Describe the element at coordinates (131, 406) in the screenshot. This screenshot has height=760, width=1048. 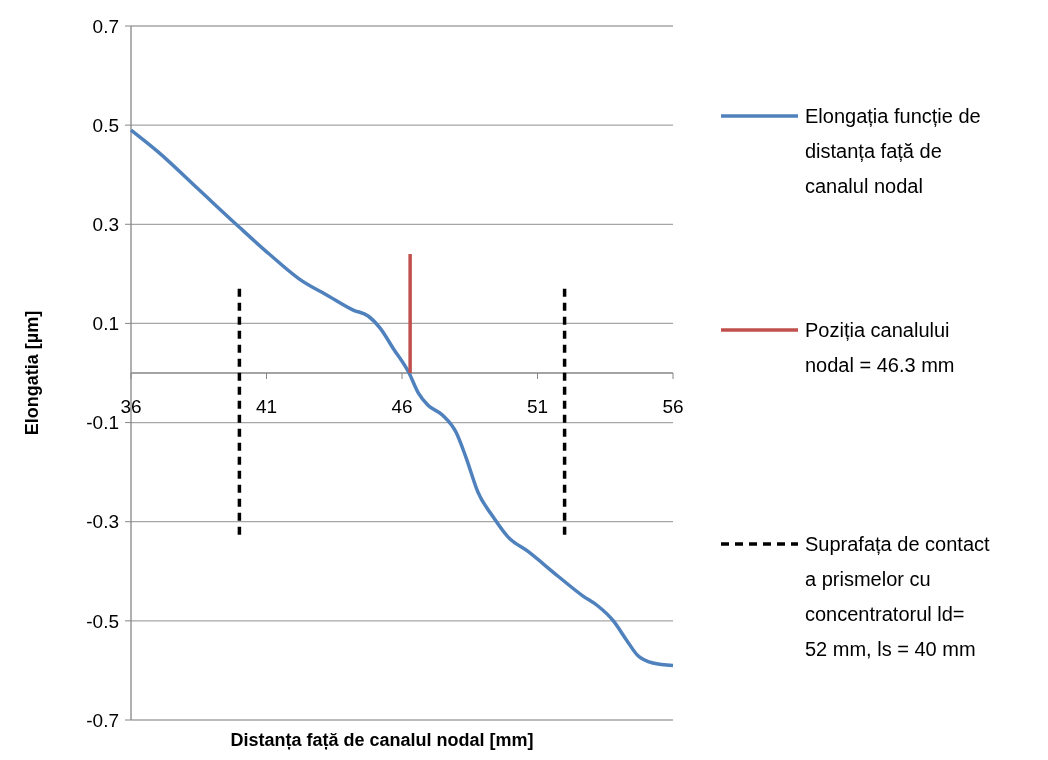
I see `x-tick-label: 36` at that location.